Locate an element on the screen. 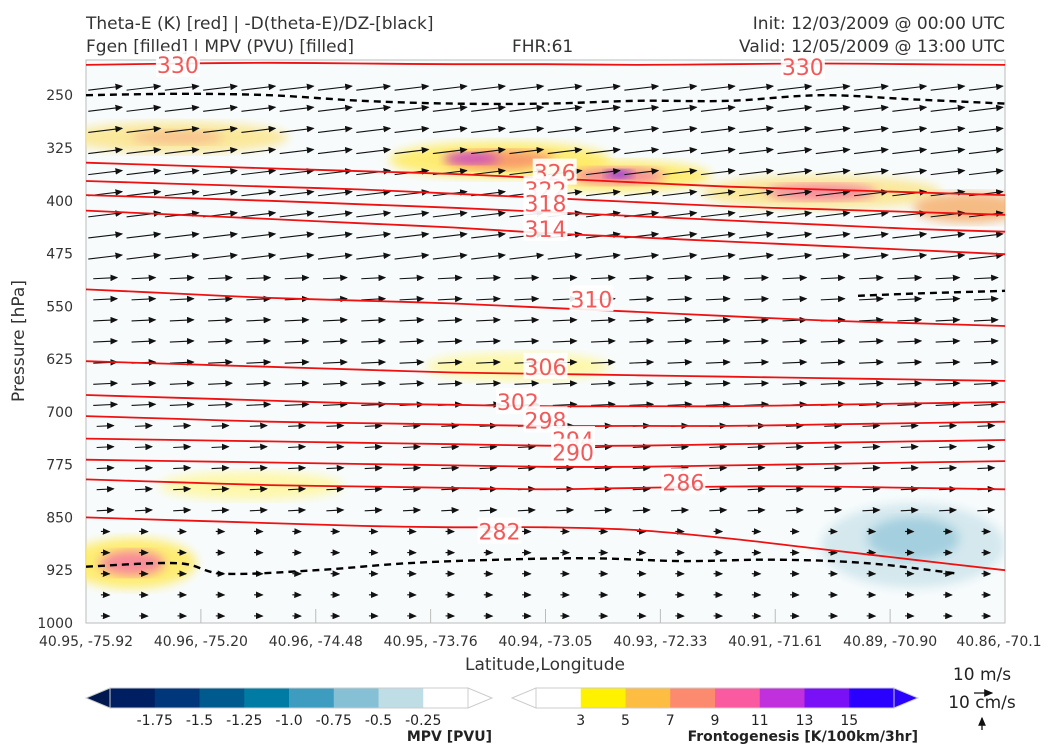  colorbar-tick-label: 13 is located at coordinates (805, 721).